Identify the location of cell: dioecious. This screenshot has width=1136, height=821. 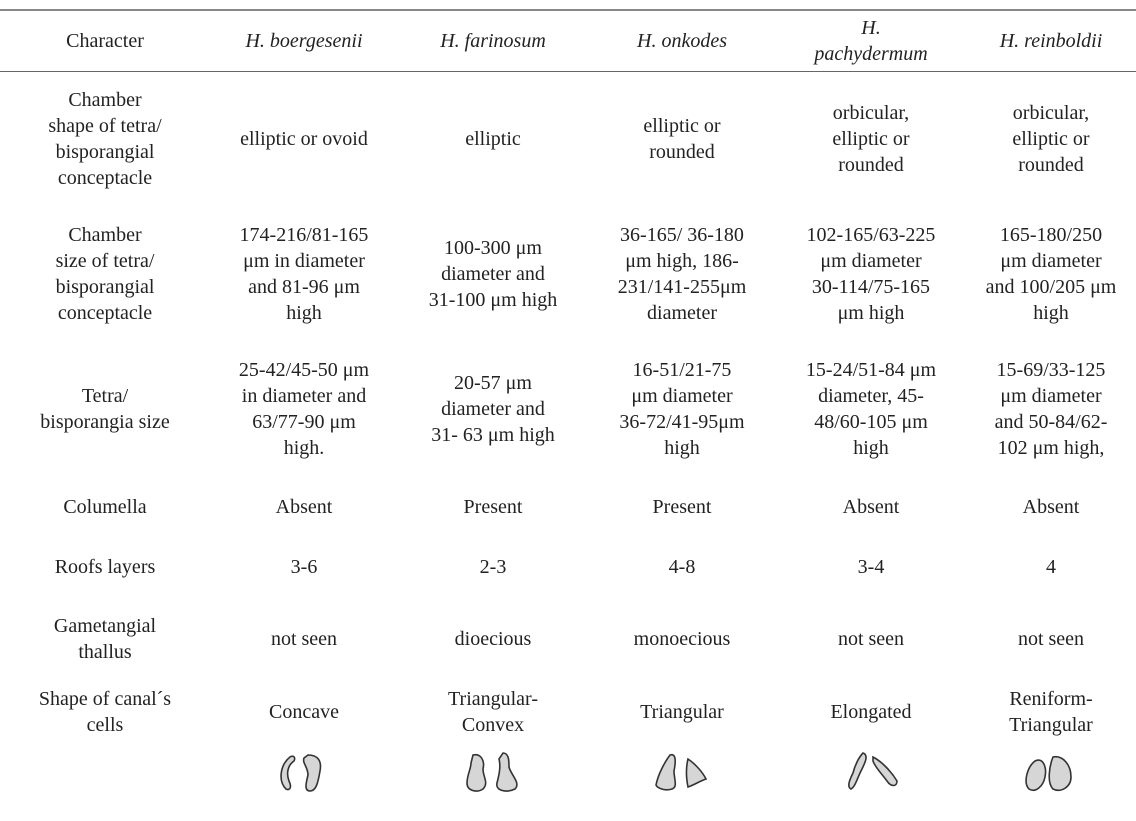
(493, 639).